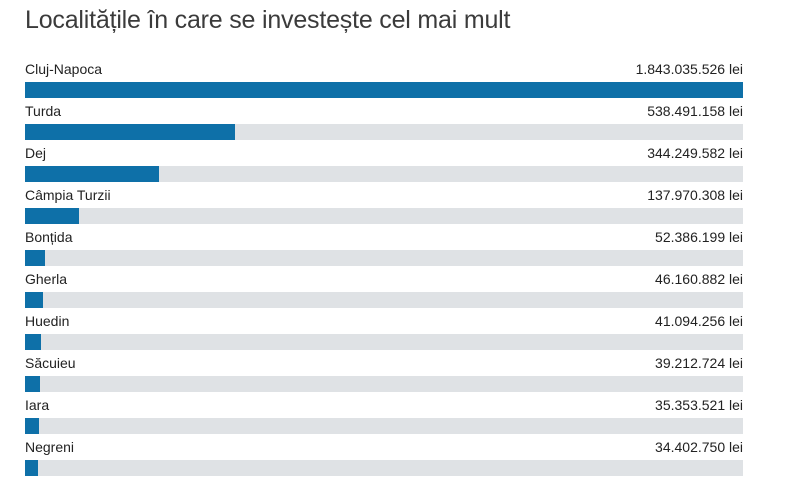 The height and width of the screenshot is (497, 800). I want to click on bar-row-header: Negreni 34.402.750 lei, so click(384, 449).